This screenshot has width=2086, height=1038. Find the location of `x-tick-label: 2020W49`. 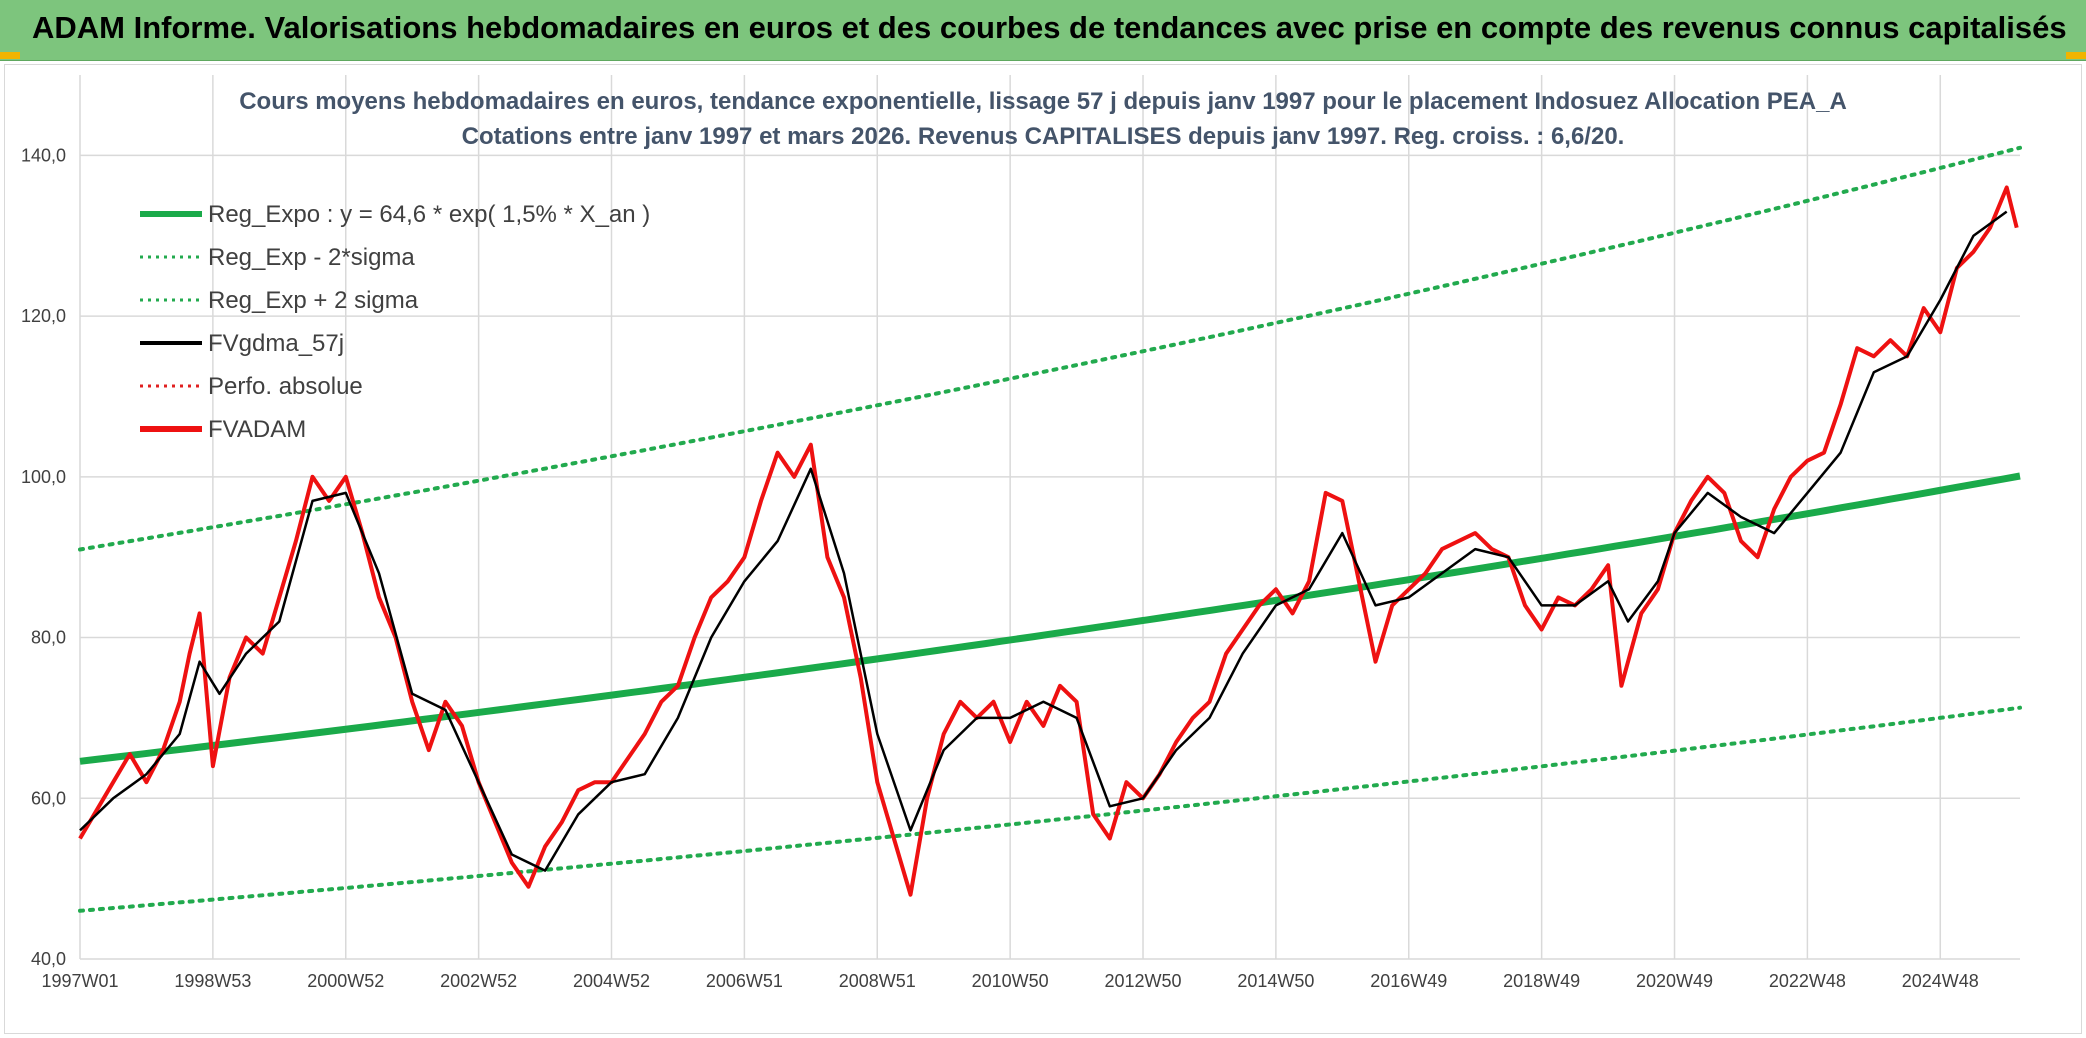

x-tick-label: 2020W49 is located at coordinates (1674, 981).